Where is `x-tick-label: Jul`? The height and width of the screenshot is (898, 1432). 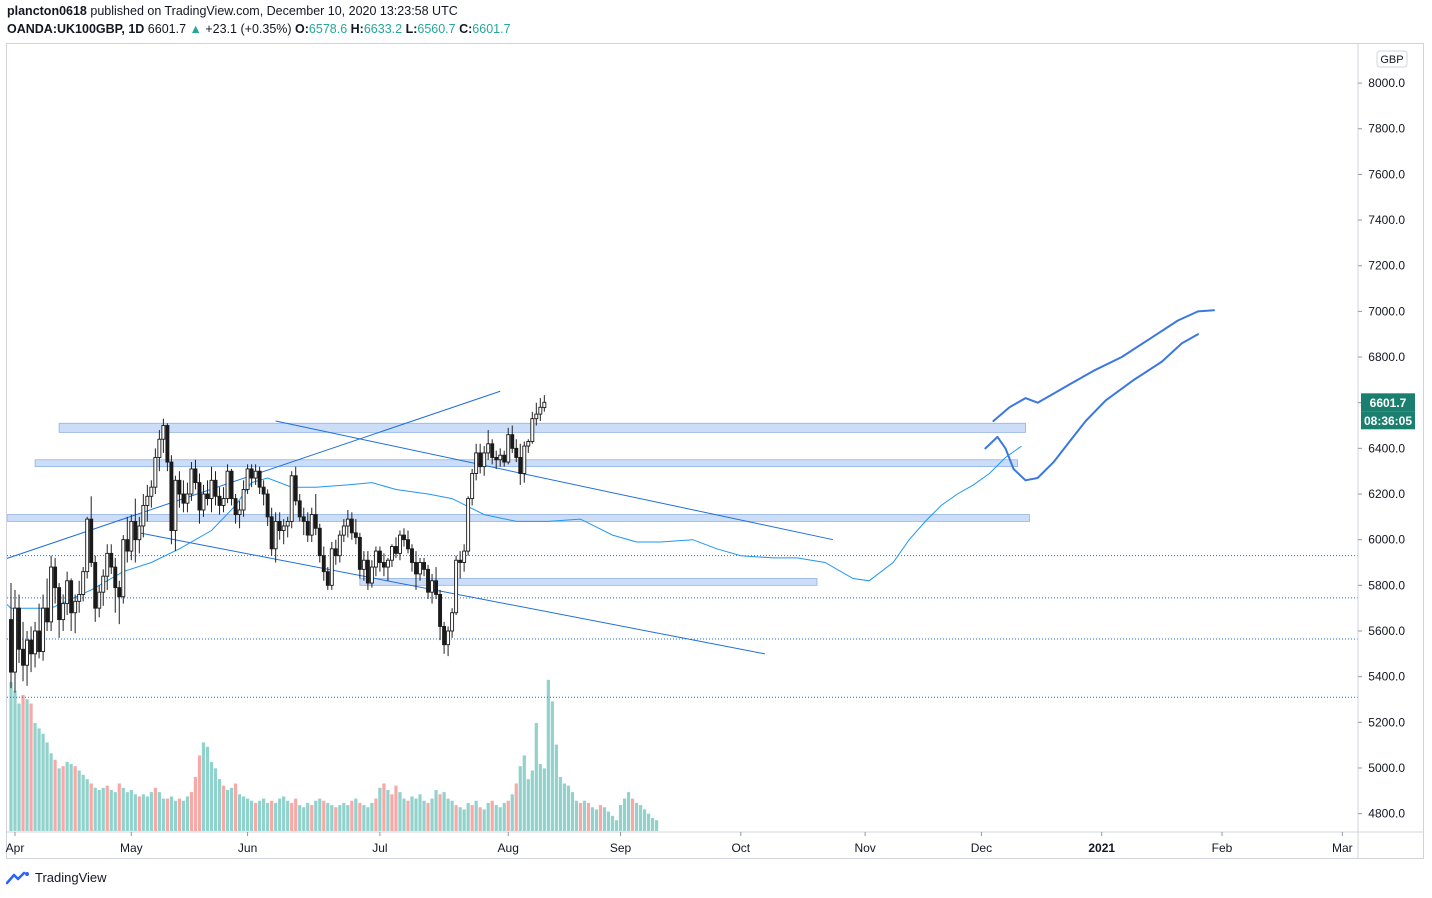
x-tick-label: Jul is located at coordinates (379, 848).